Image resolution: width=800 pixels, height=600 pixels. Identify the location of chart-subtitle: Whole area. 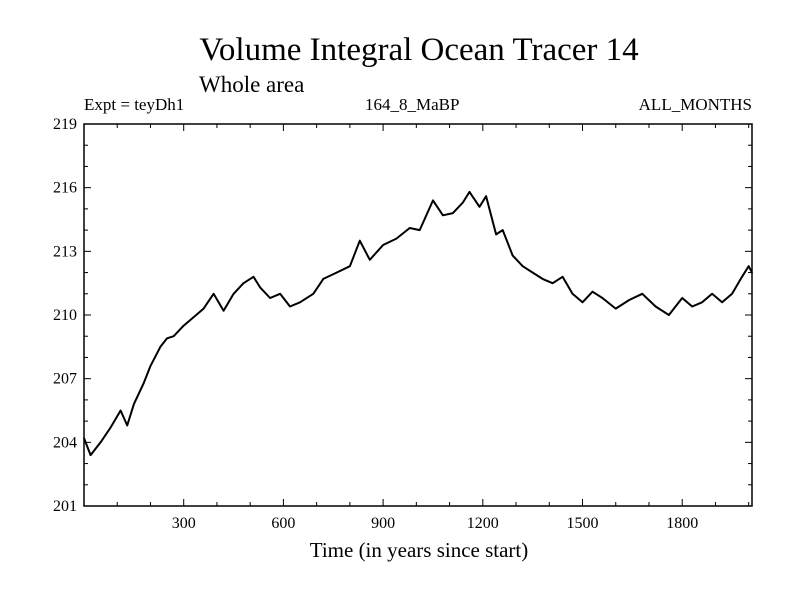
(252, 84).